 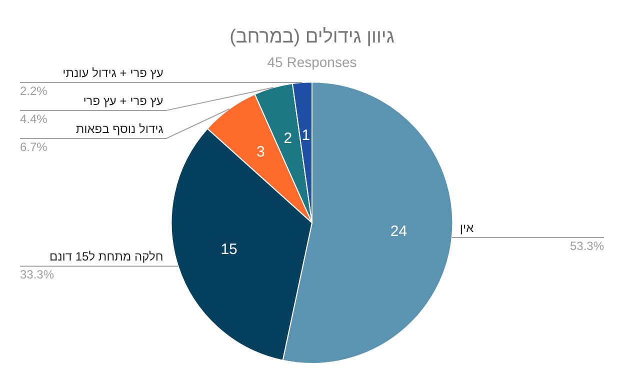 What do you see at coordinates (312, 62) in the screenshot?
I see `chart-subtitle: 45 Responses` at bounding box center [312, 62].